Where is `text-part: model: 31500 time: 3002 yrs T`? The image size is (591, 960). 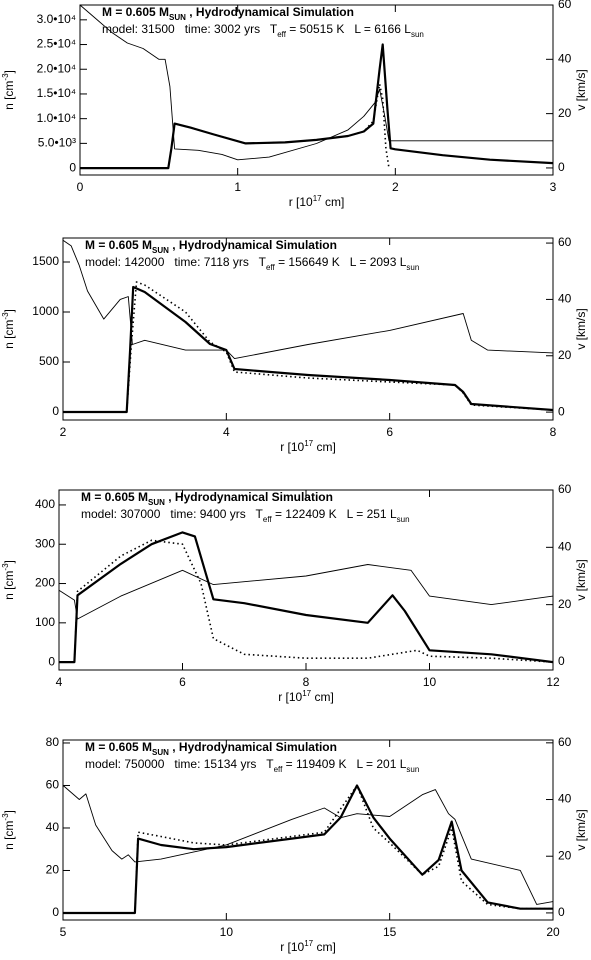 text-part: model: 31500 time: 3002 yrs T is located at coordinates (190, 29).